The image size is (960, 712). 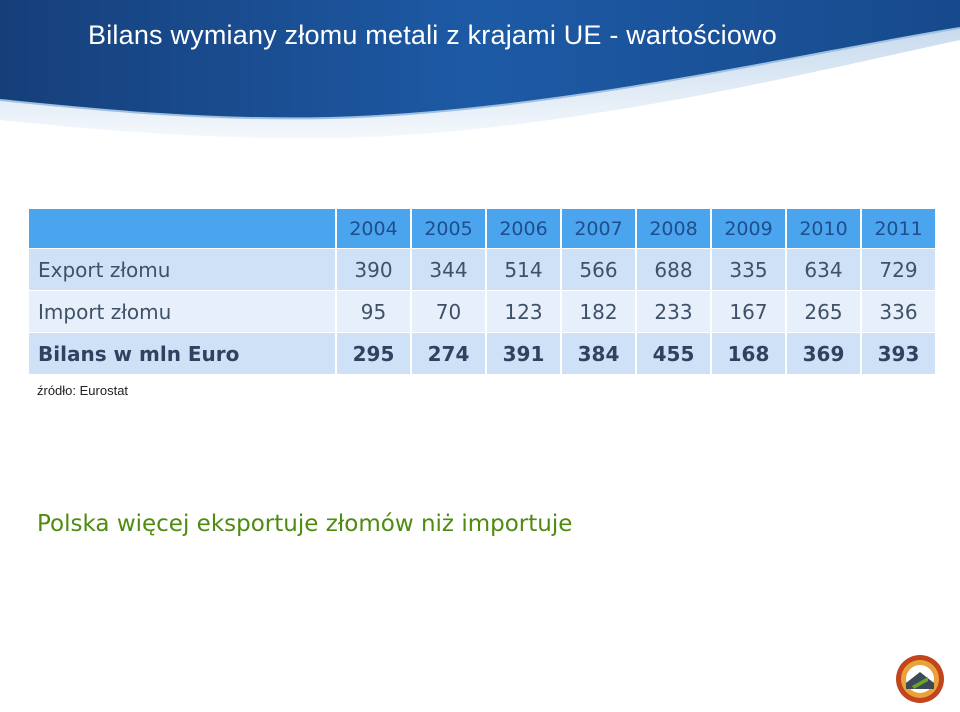 What do you see at coordinates (598, 354) in the screenshot?
I see `table-cell: 384` at bounding box center [598, 354].